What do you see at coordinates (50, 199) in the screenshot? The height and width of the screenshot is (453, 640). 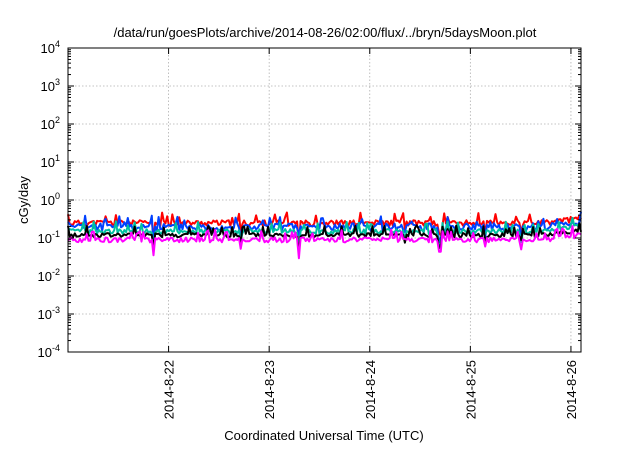 I see `y-tick-label: 10⁰` at bounding box center [50, 199].